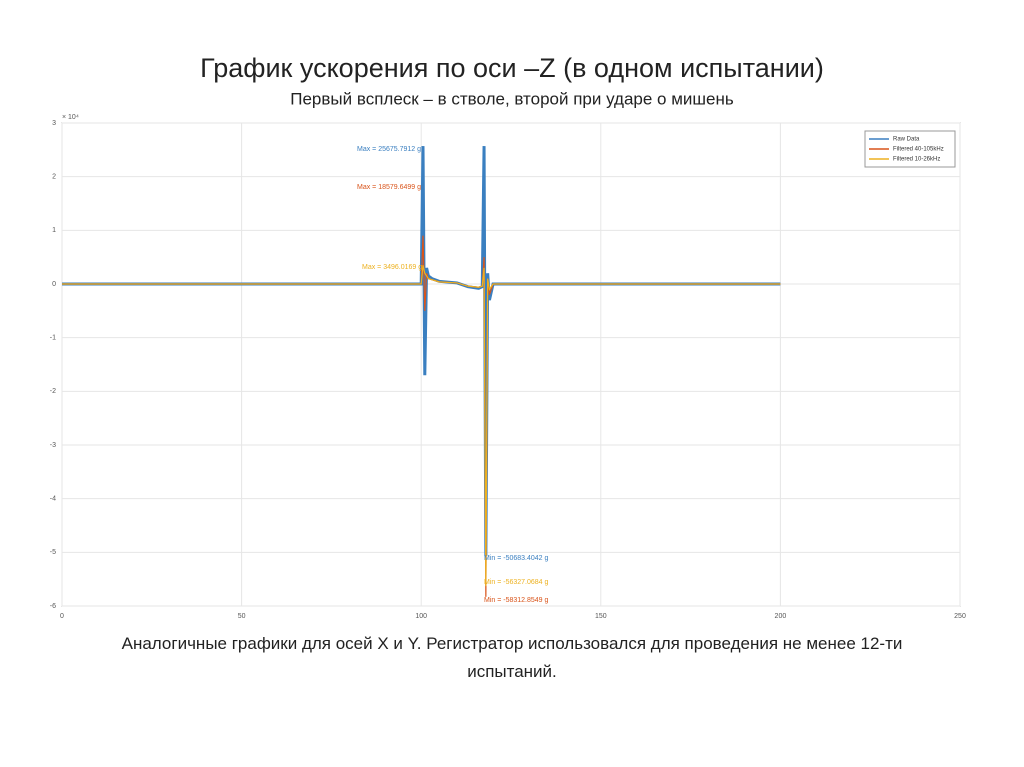  What do you see at coordinates (960, 616) in the screenshot?
I see `x-tick-label: 250` at bounding box center [960, 616].